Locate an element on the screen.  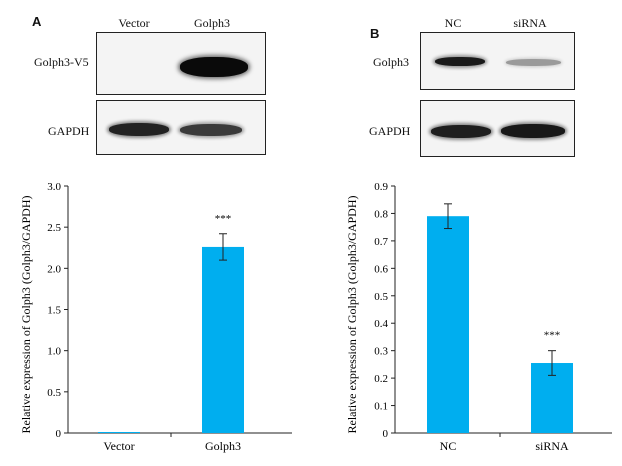
x-tick-label: Golph3 is located at coordinates (223, 446).